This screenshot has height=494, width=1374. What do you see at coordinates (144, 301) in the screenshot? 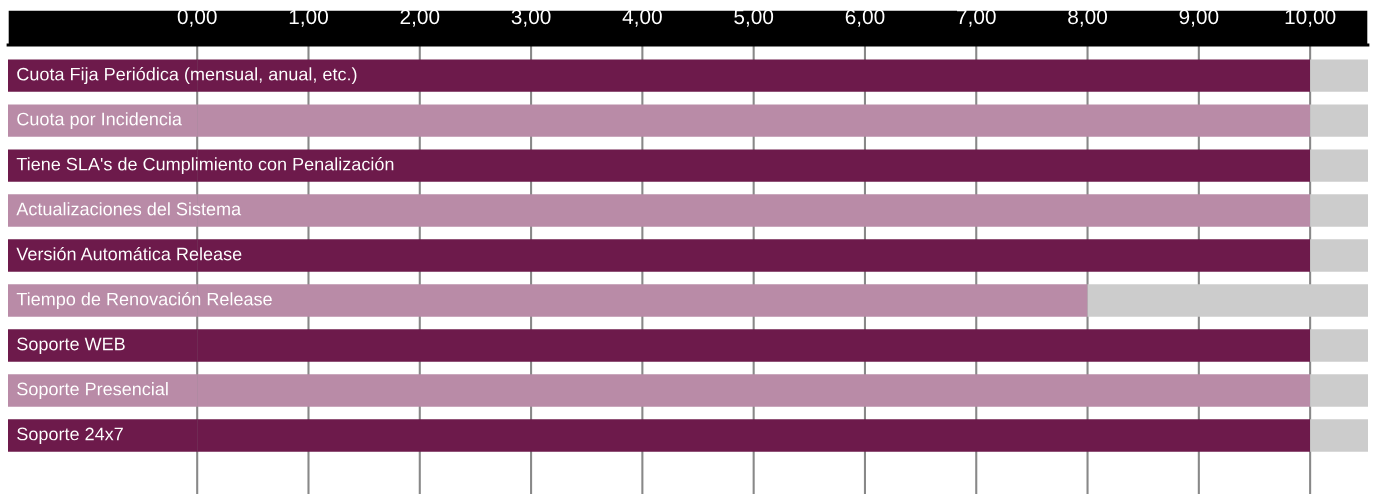
I see `y-tick-label: Tiempo de Renovación Release` at bounding box center [144, 301].